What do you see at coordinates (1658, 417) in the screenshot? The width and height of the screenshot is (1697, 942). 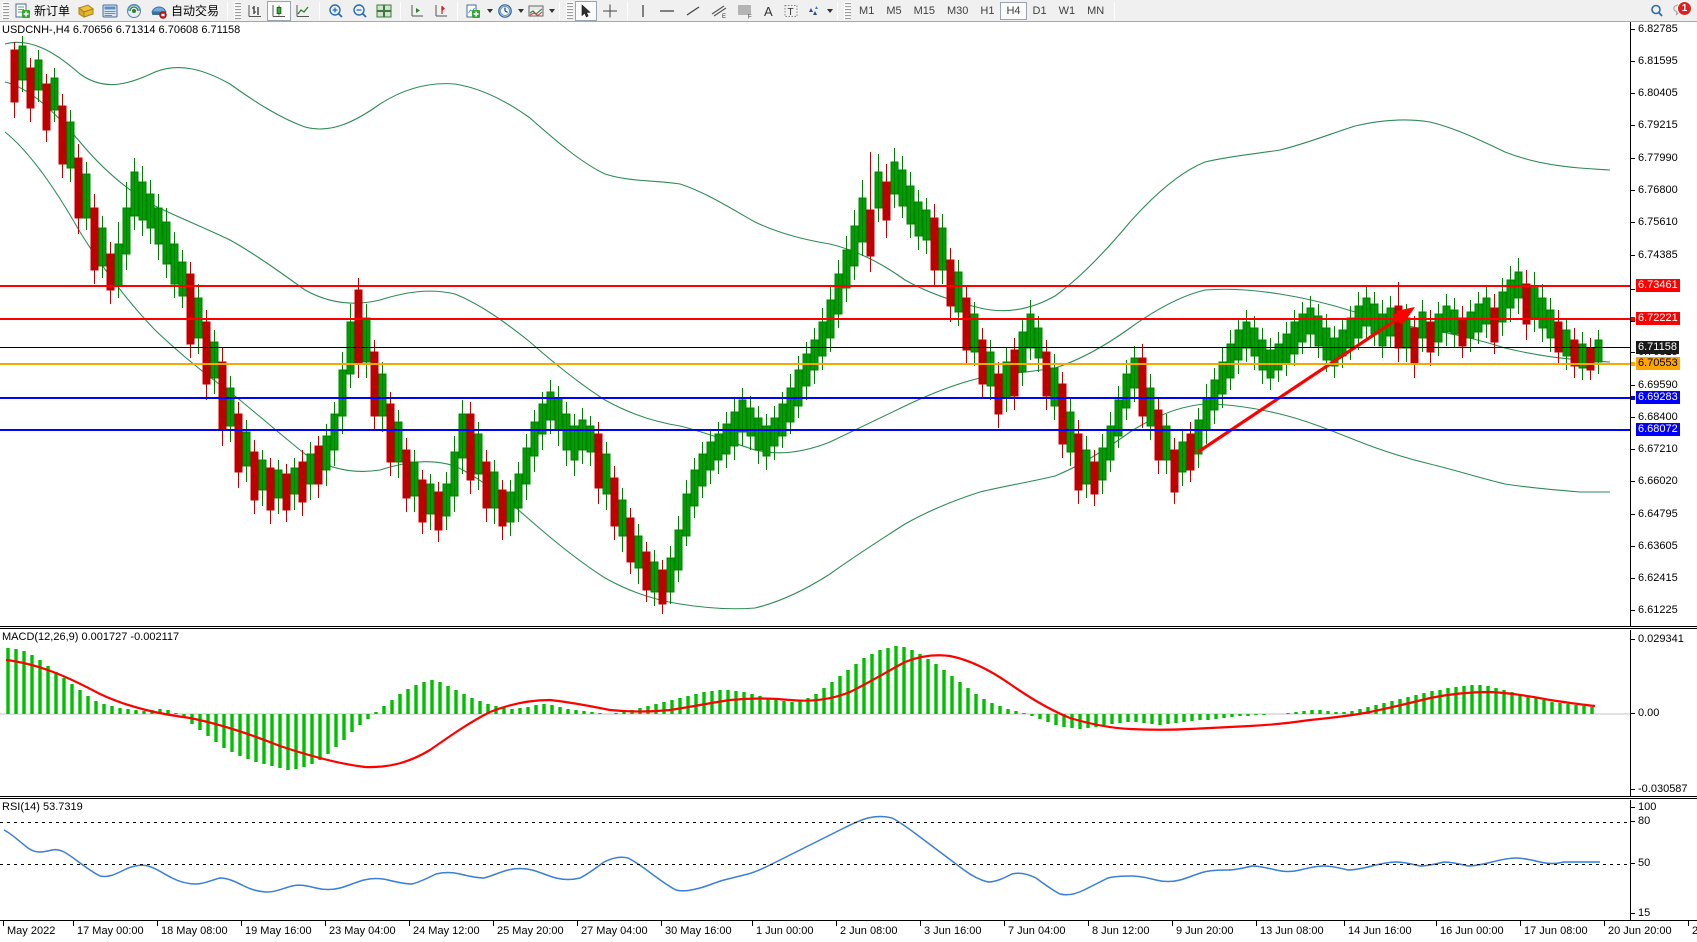 I see `price-tick: 6.68400` at bounding box center [1658, 417].